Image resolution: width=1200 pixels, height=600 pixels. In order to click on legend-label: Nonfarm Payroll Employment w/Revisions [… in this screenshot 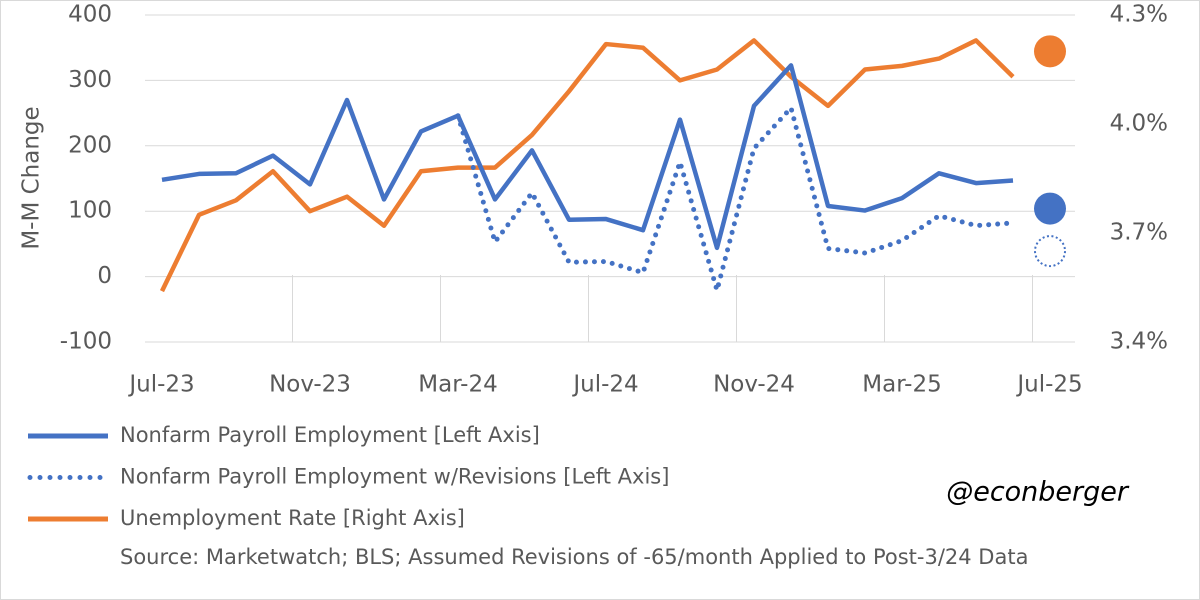, I will do `click(394, 477)`.